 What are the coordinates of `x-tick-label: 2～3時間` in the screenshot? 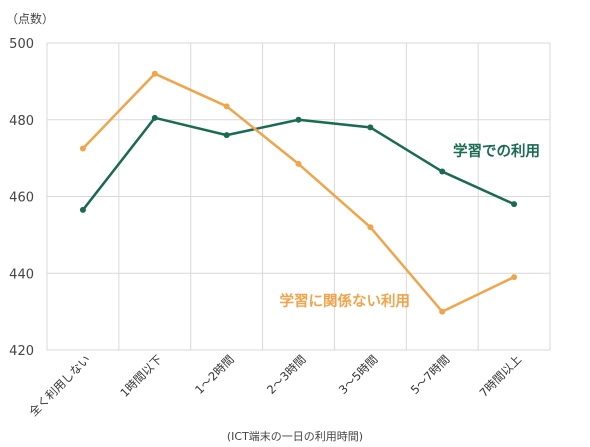 It's located at (286, 374).